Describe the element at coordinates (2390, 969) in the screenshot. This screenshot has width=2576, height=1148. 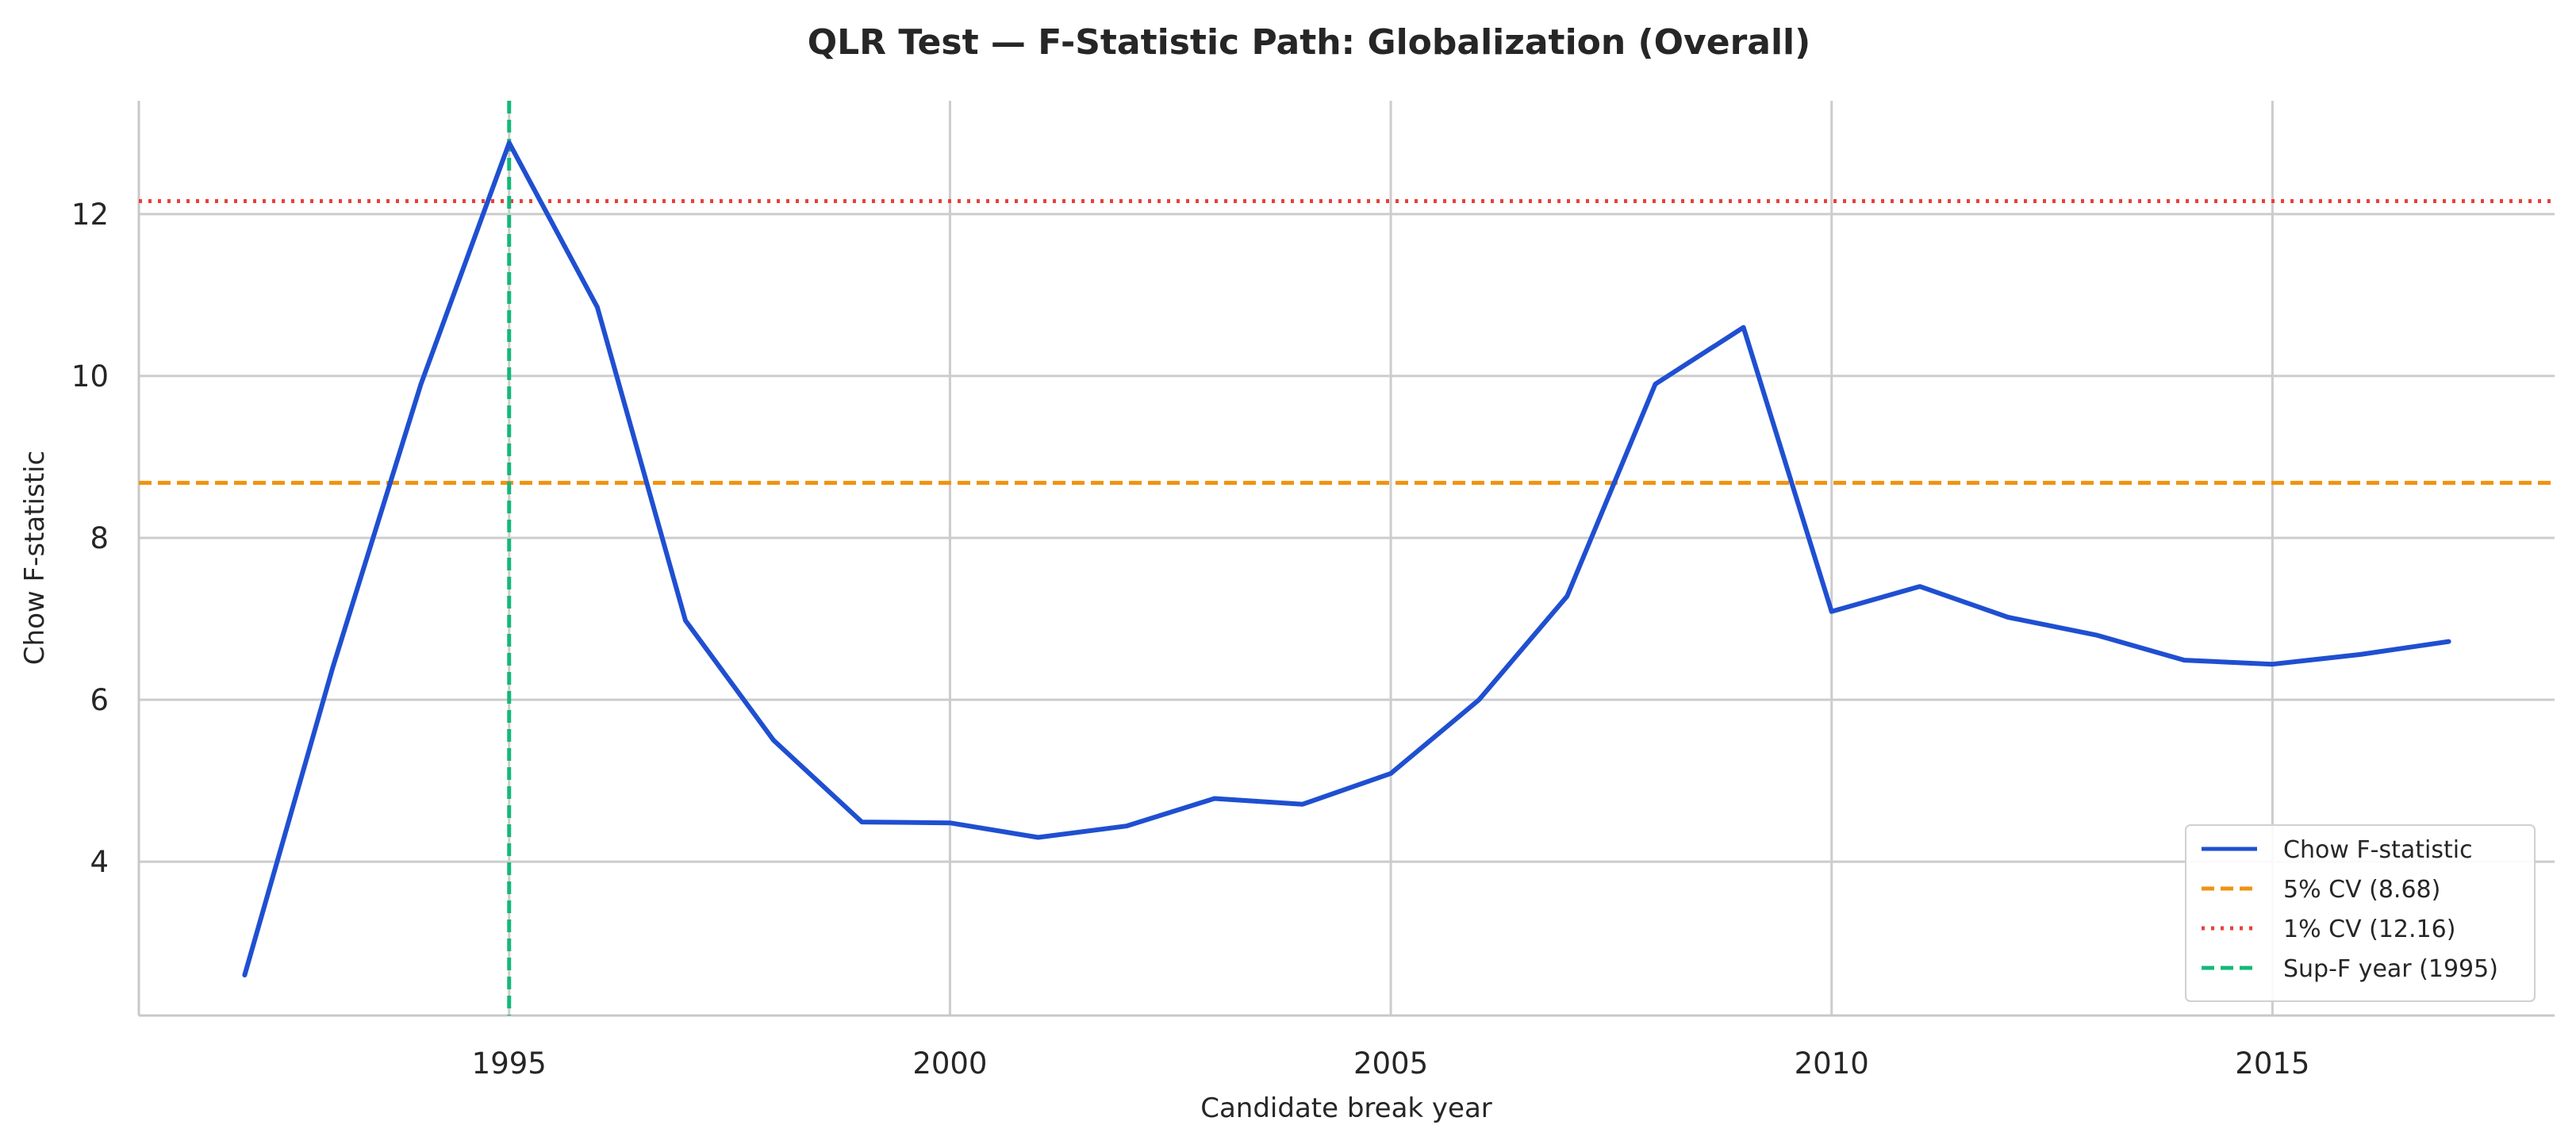
I see `legend-label-3: Sup-F year (1995)` at that location.